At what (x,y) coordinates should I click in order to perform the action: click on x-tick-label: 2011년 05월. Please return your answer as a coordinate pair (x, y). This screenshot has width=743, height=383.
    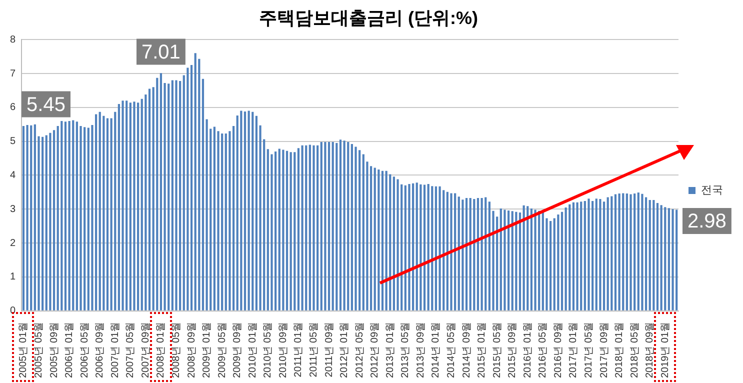
    Looking at the image, I should click on (314, 350).